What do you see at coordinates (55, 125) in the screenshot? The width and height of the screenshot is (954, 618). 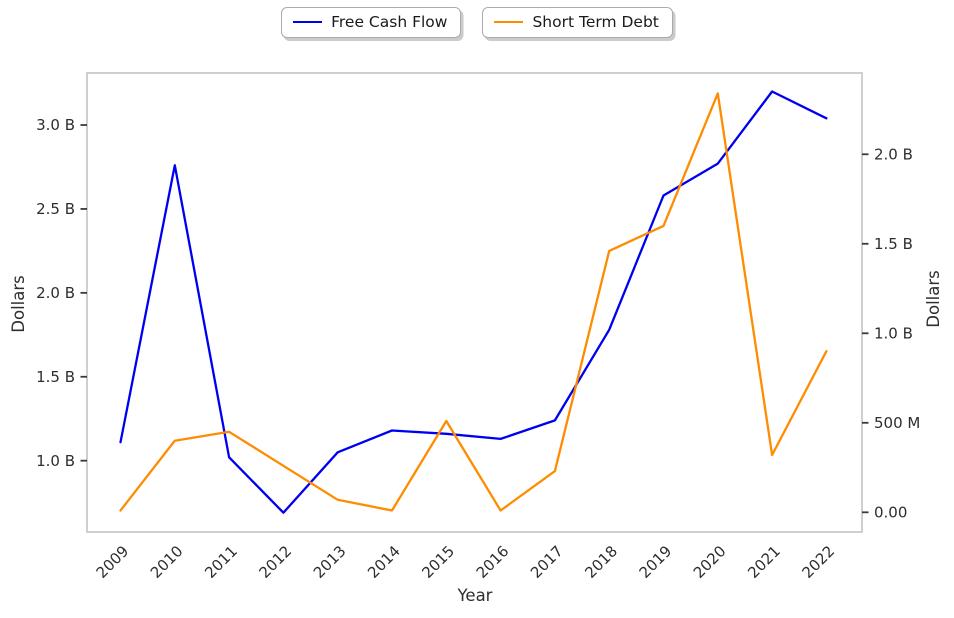 I see `left-tick-label: 3.0 B` at bounding box center [55, 125].